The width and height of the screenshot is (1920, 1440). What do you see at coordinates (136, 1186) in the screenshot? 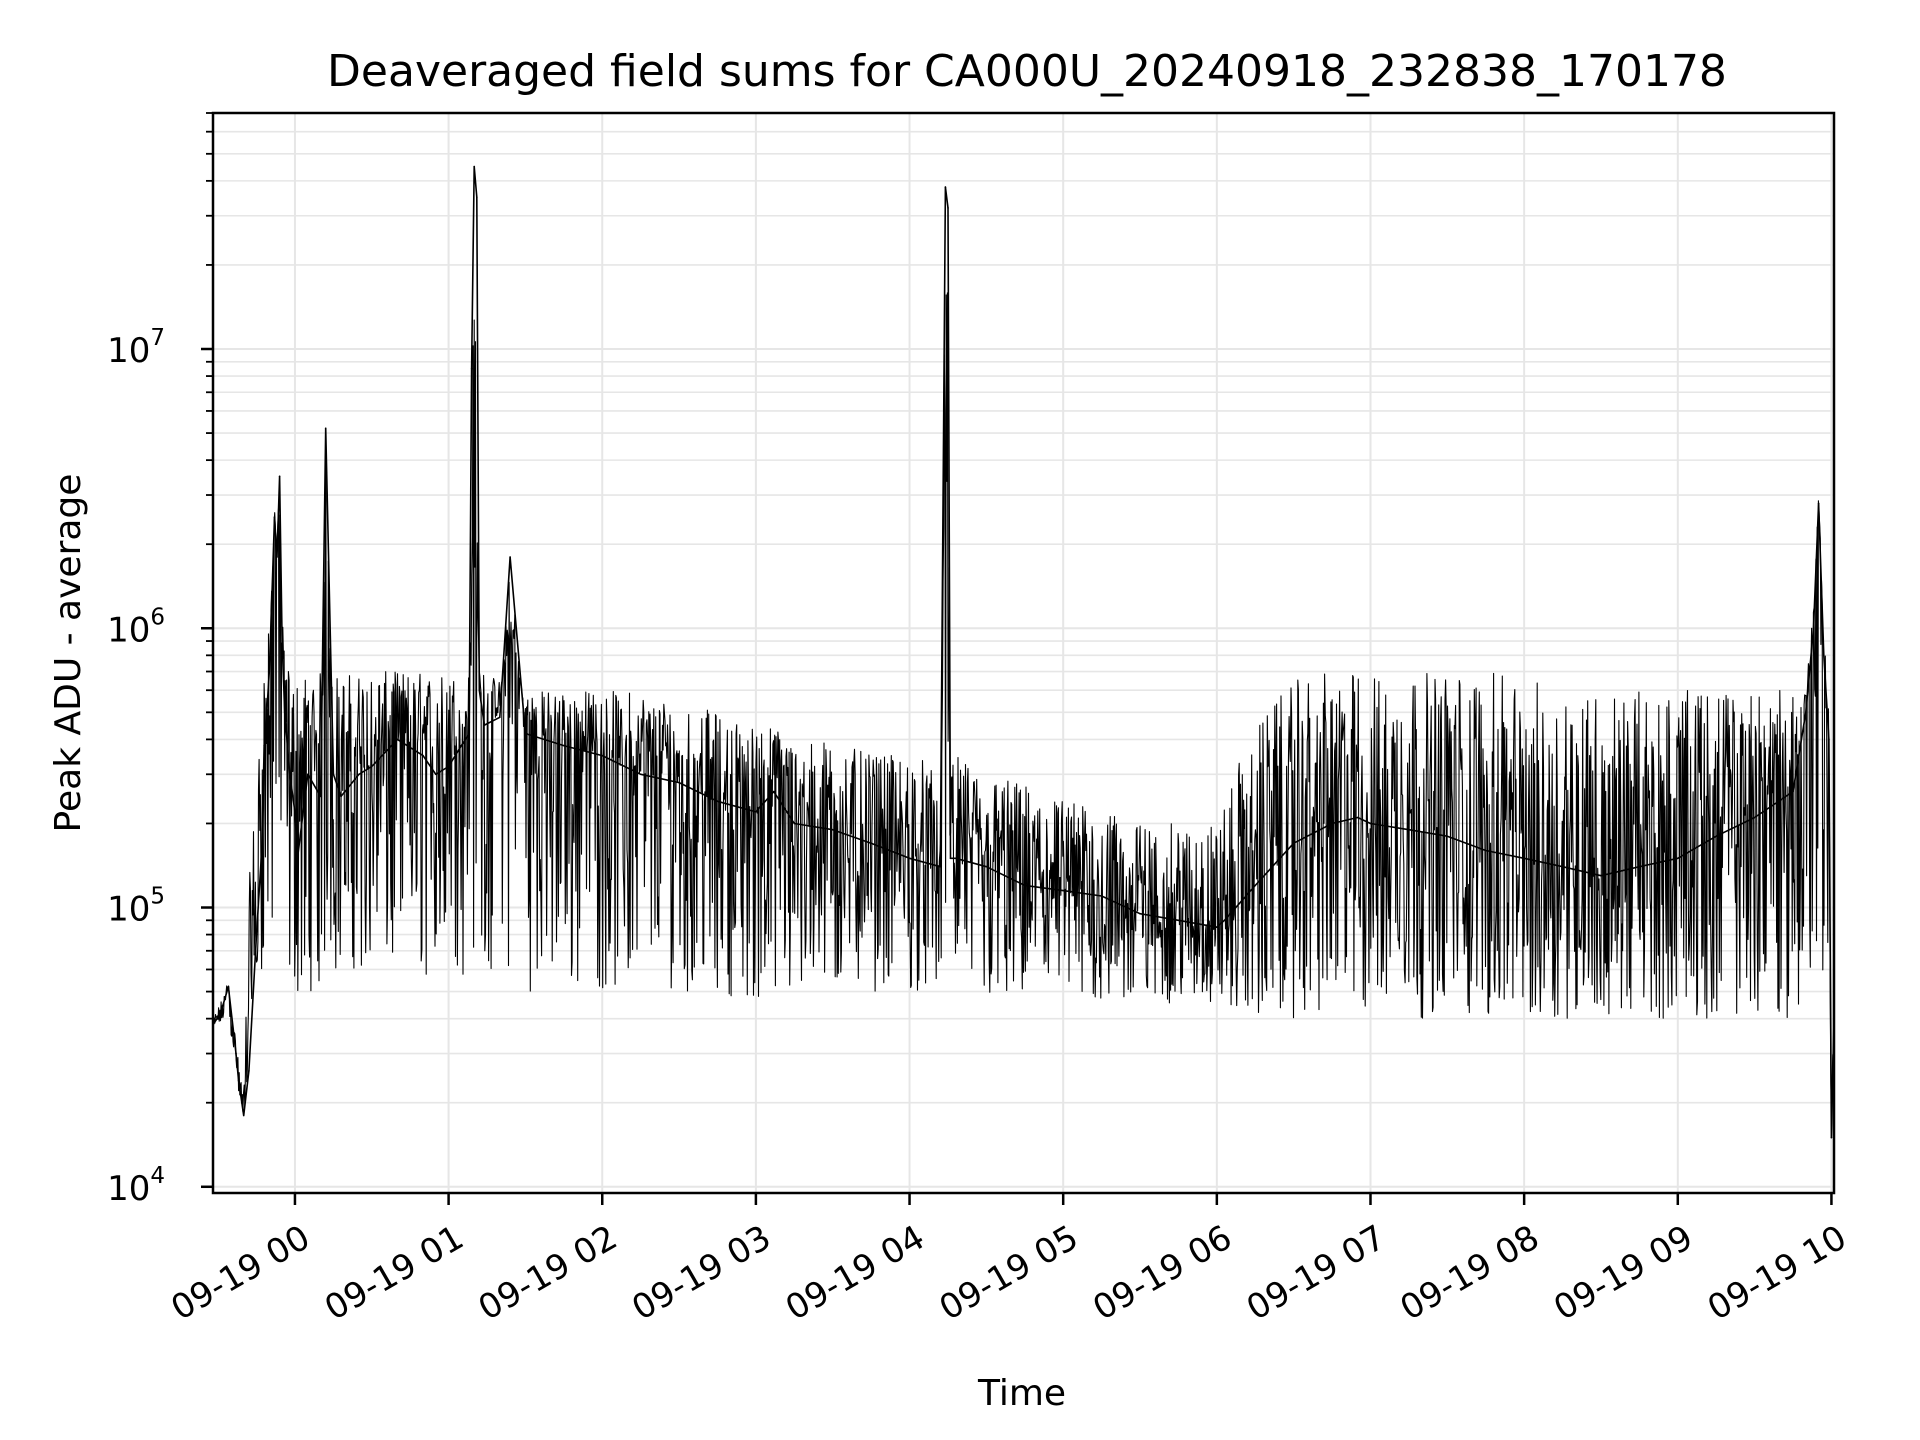
I see `y-tick-label: 104` at bounding box center [136, 1186].